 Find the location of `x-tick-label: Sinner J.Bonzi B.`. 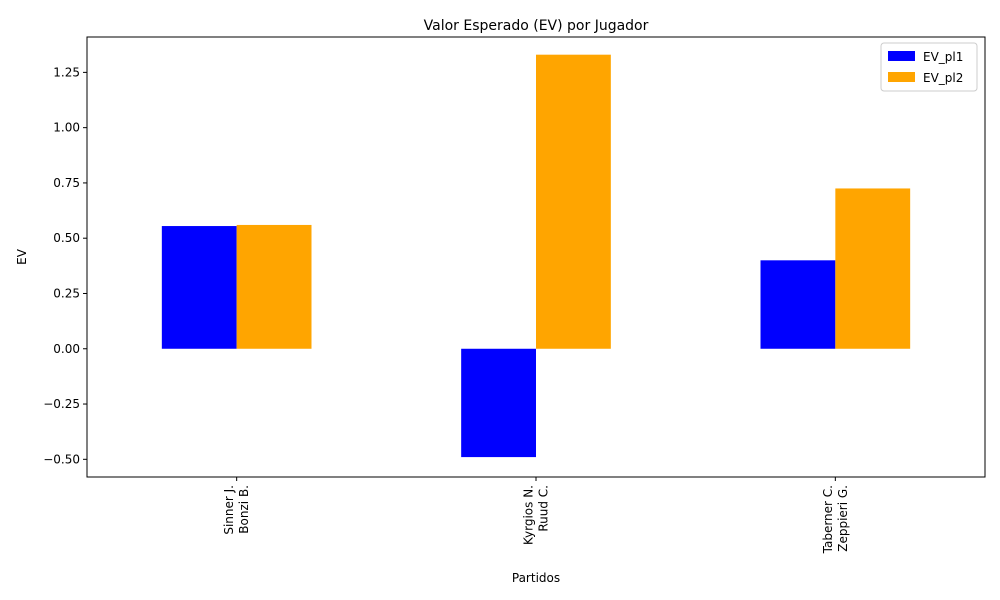

x-tick-label: Sinner J.Bonzi B. is located at coordinates (236, 510).